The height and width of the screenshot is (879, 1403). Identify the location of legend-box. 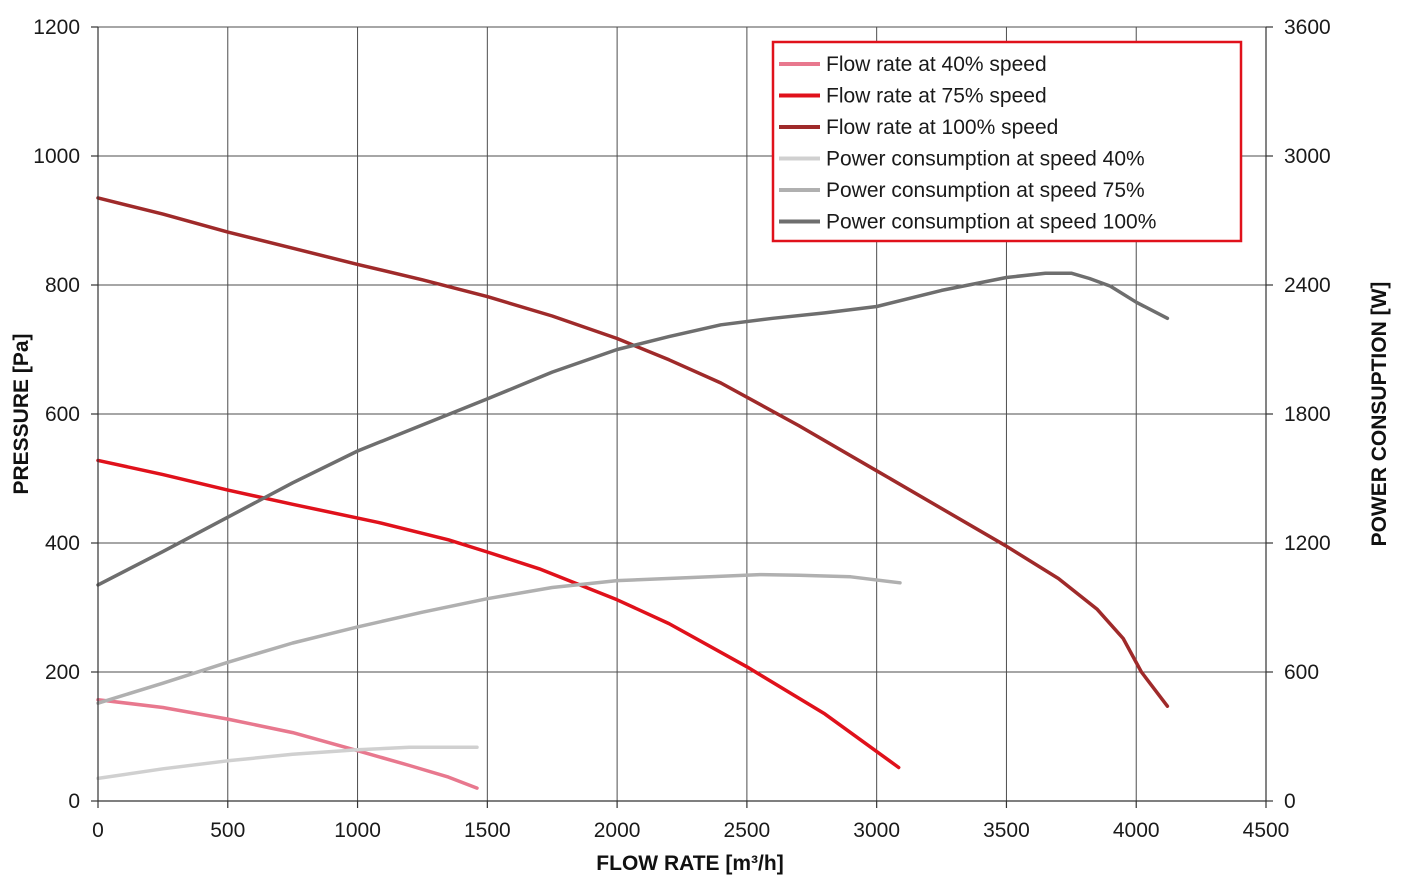
(1007, 141).